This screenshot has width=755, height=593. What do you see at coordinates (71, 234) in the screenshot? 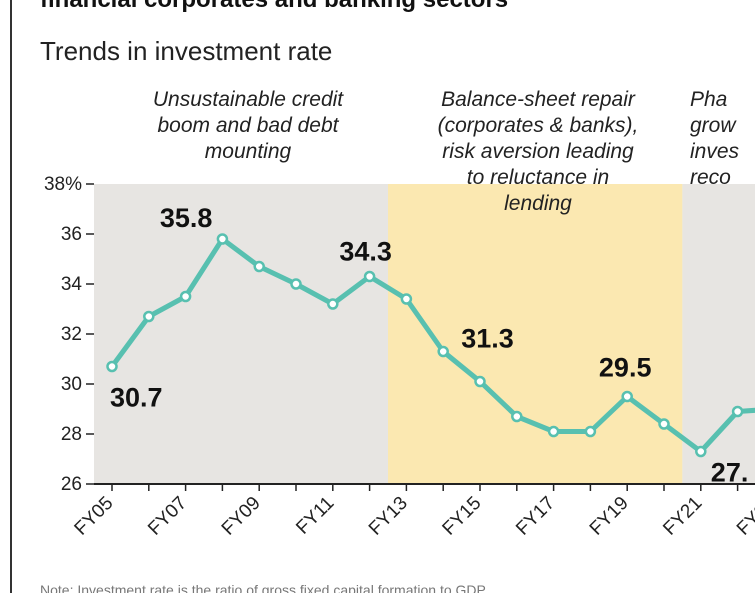
I see `y-tick-label: 36` at bounding box center [71, 234].